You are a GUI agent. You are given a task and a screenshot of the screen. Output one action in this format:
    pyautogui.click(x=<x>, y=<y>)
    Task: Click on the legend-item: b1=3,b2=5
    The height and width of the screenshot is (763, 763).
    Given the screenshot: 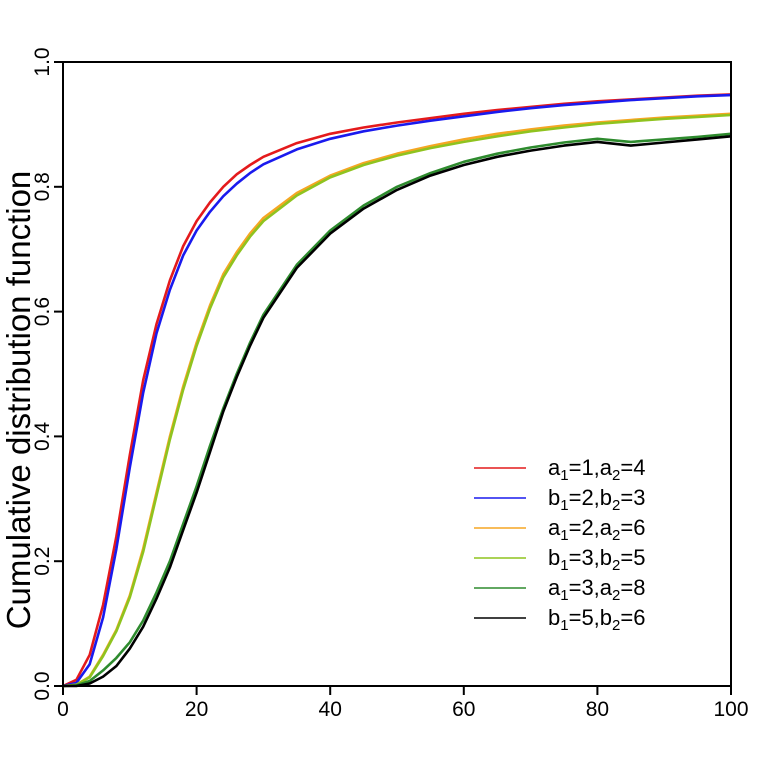 What is the action you would take?
    pyautogui.click(x=559, y=559)
    